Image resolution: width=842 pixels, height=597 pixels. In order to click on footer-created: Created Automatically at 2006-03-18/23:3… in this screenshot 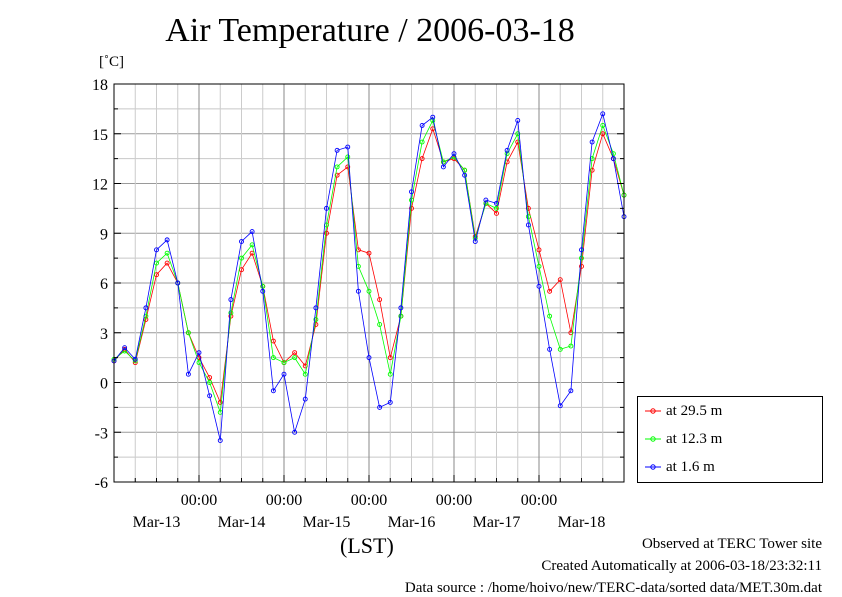, I will do `click(681, 566)`.